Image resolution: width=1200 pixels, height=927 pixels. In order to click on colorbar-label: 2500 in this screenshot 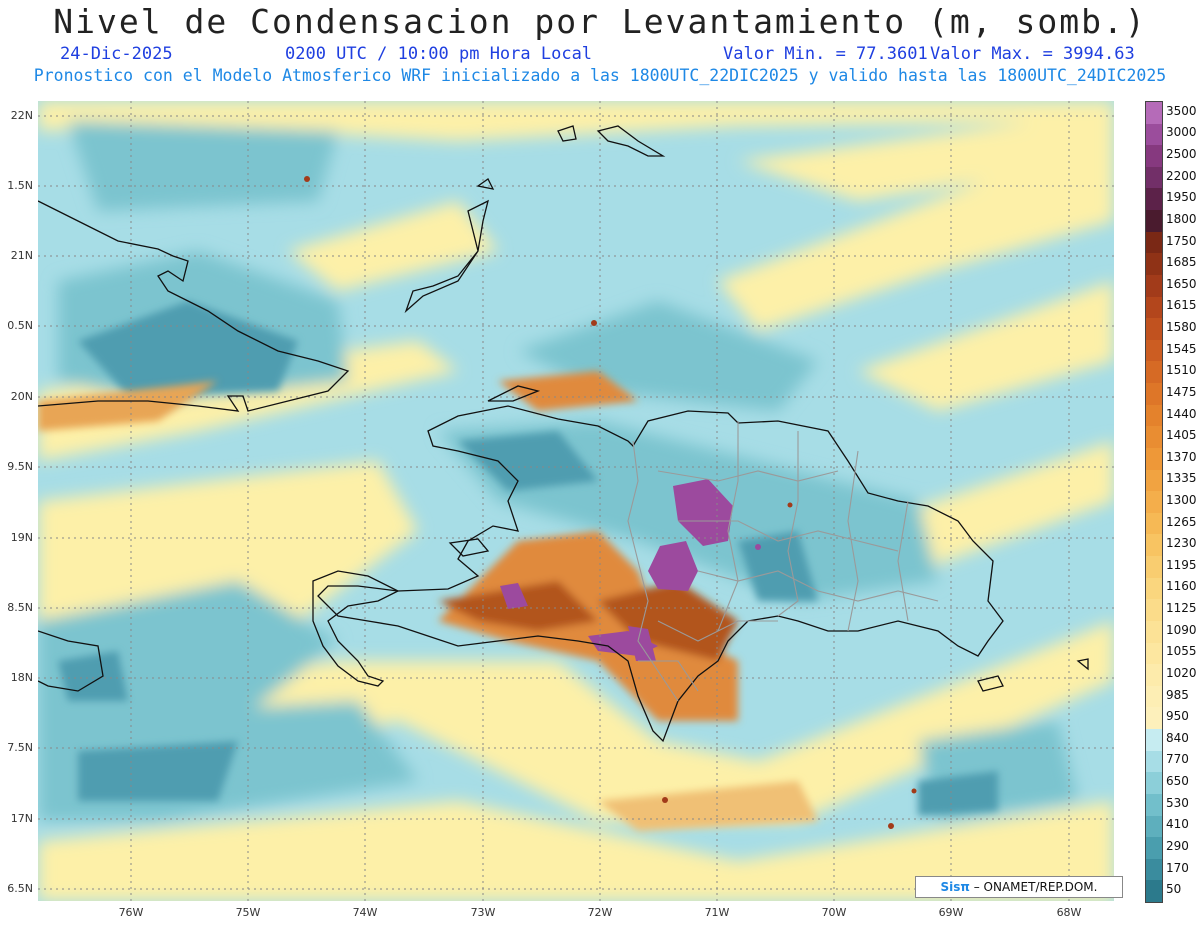, I will do `click(1181, 154)`.